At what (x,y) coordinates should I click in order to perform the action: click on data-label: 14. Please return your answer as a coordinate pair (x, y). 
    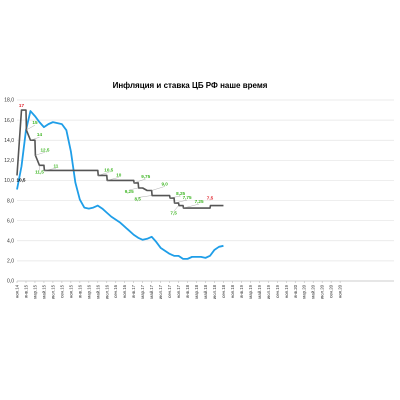
    Looking at the image, I should click on (40, 134).